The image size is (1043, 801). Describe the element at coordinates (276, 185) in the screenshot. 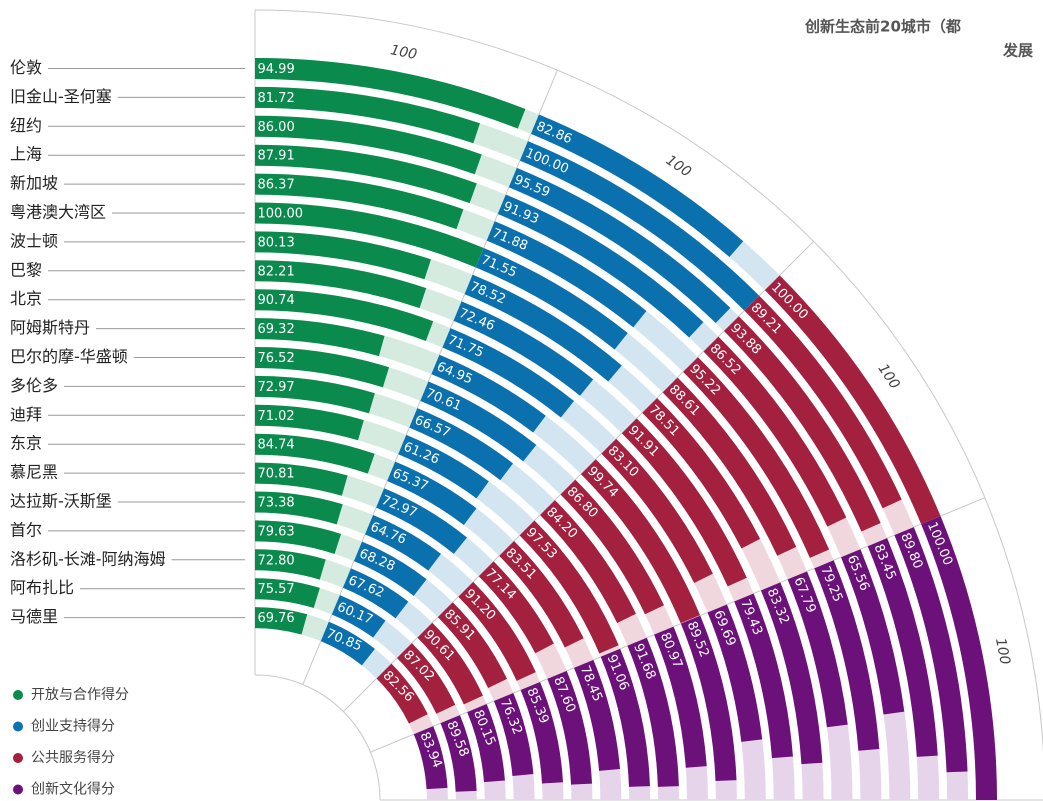

I see `value-label: 86.37` at that location.